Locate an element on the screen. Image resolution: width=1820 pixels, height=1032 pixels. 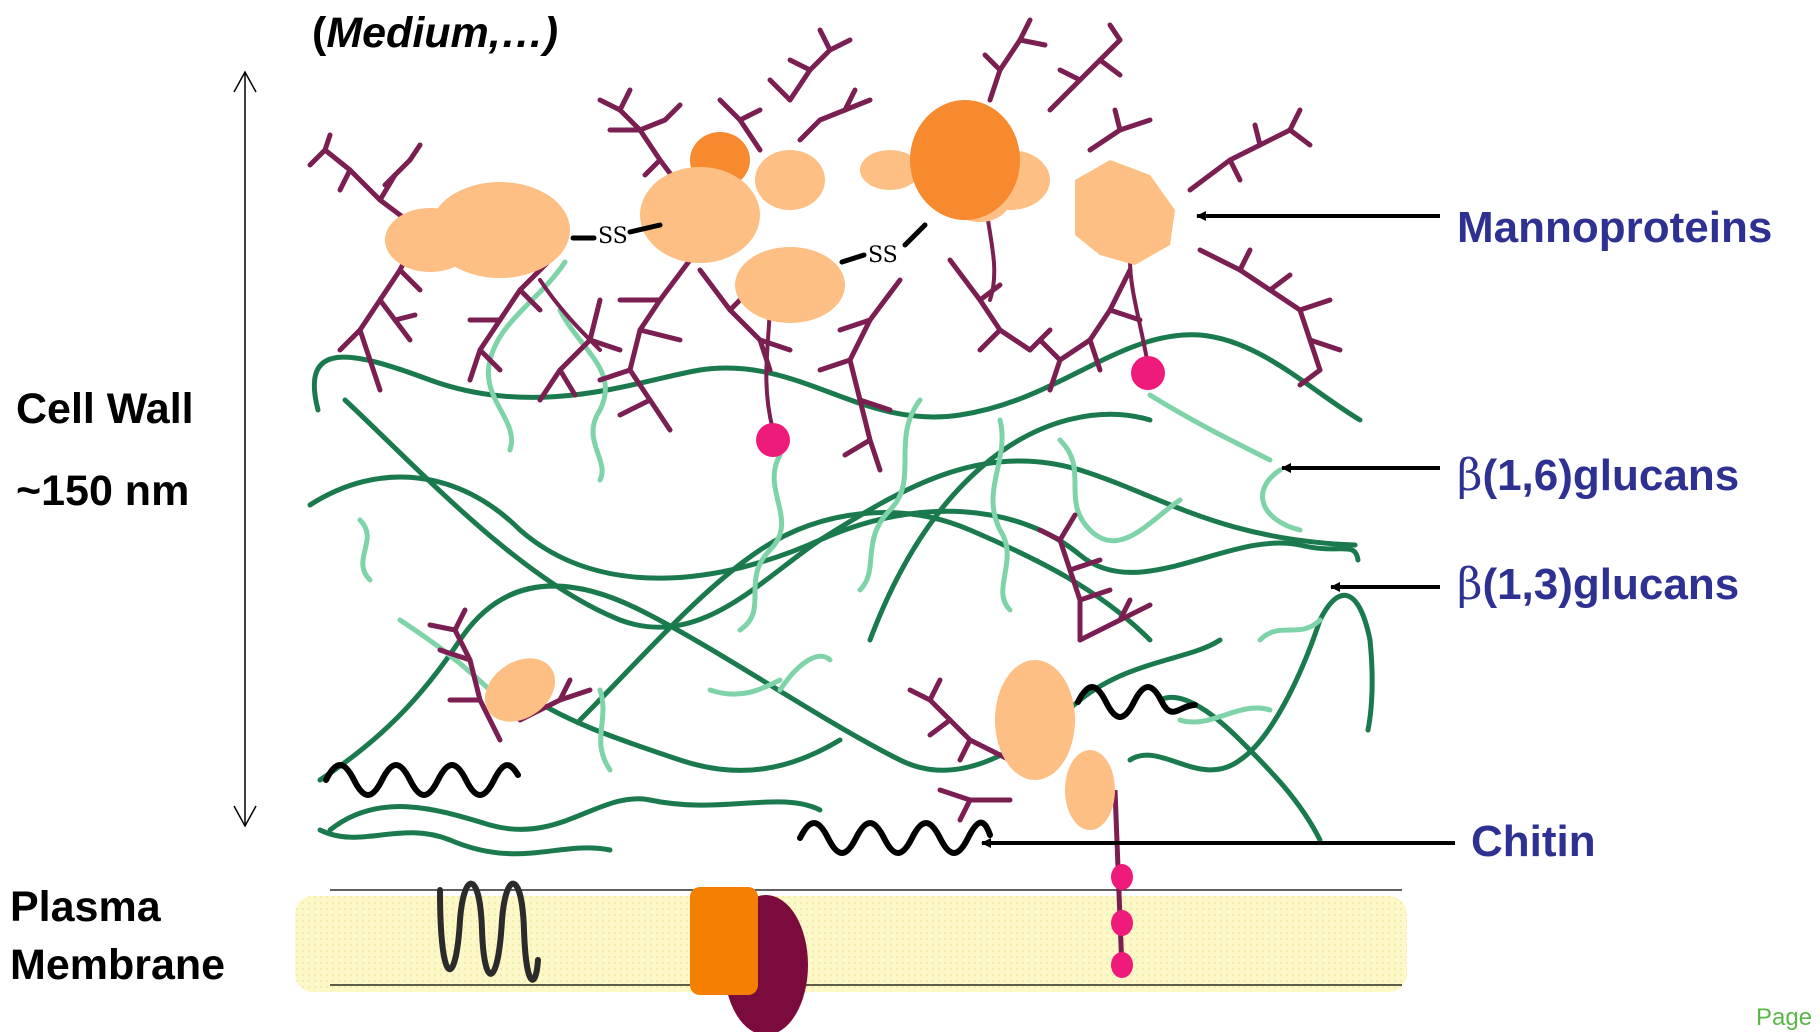
medium-open-paren: ( is located at coordinates (319, 33).